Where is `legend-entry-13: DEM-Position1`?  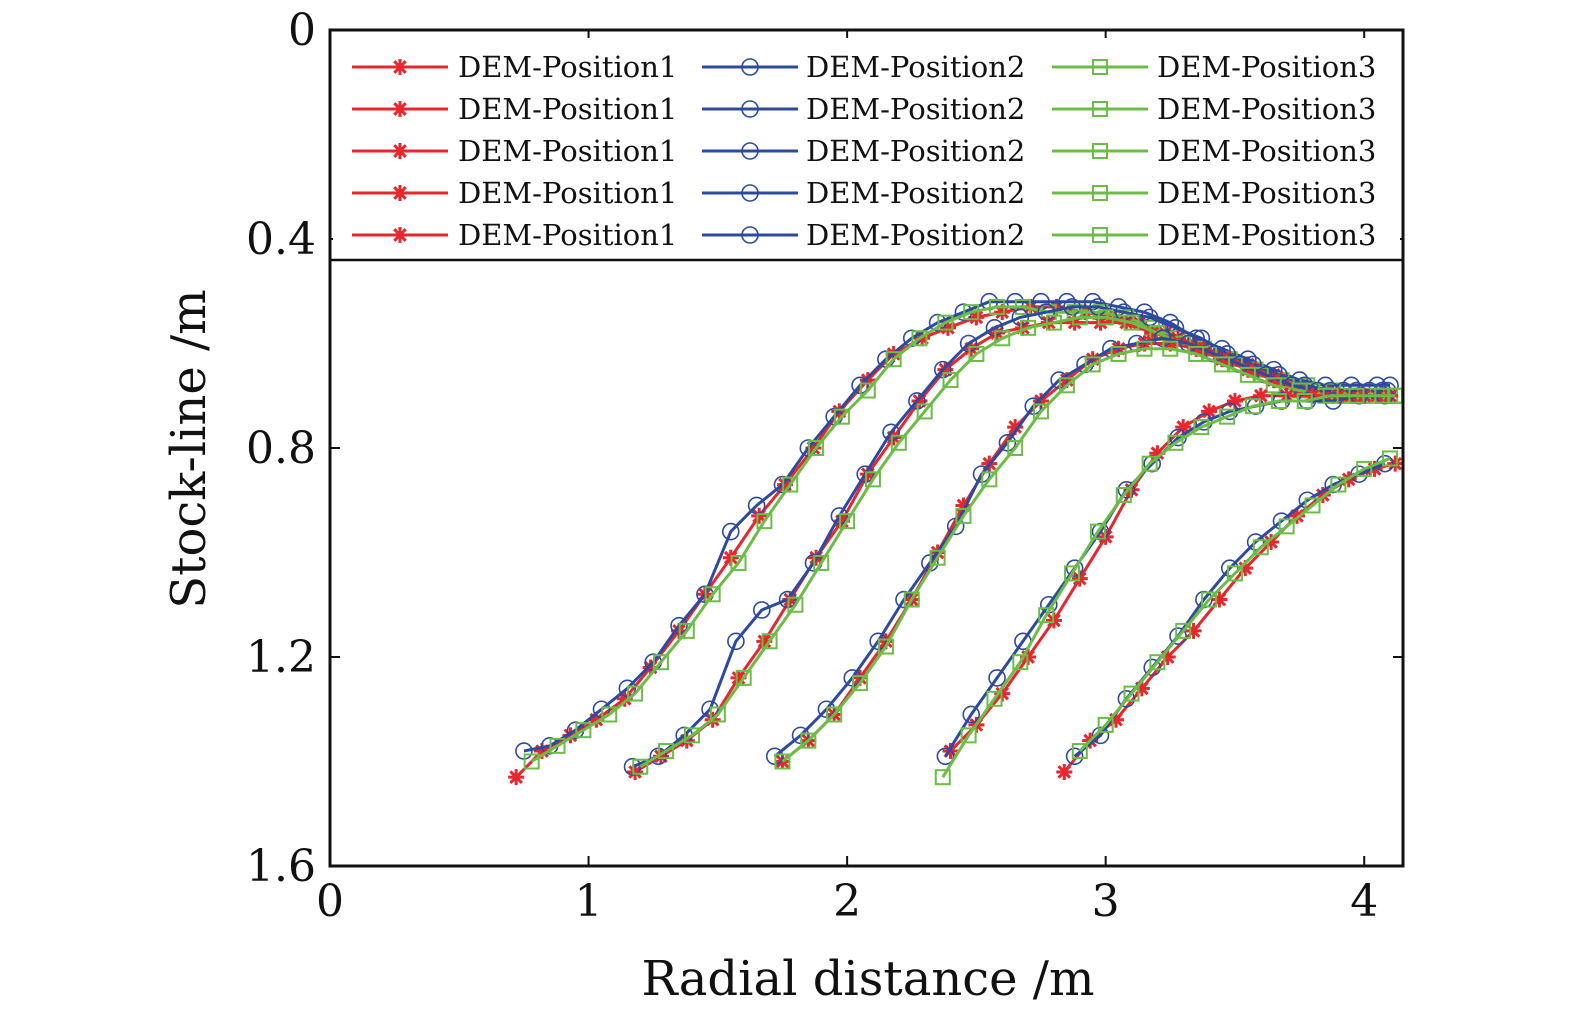
legend-entry-13: DEM-Position1 is located at coordinates (514, 235).